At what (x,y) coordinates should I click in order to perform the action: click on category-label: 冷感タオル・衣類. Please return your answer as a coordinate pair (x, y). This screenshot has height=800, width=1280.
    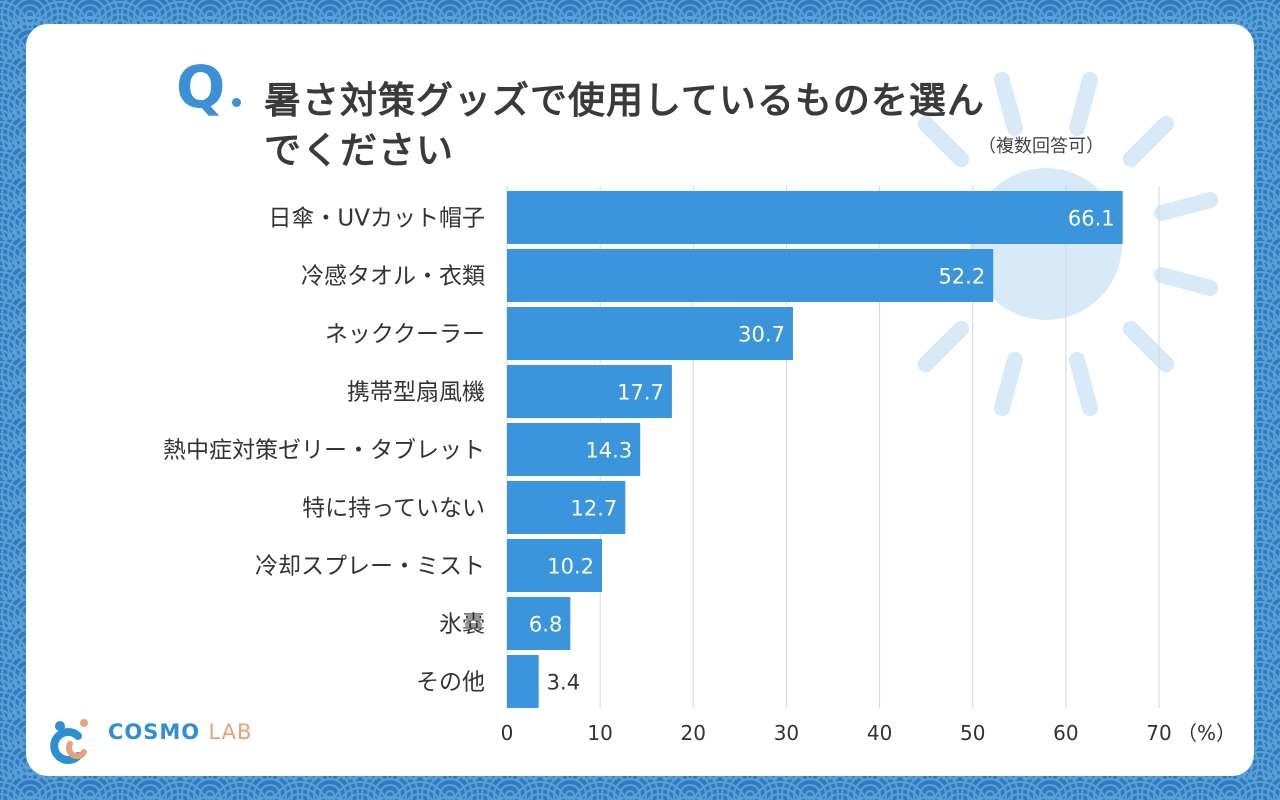
    Looking at the image, I should click on (393, 277).